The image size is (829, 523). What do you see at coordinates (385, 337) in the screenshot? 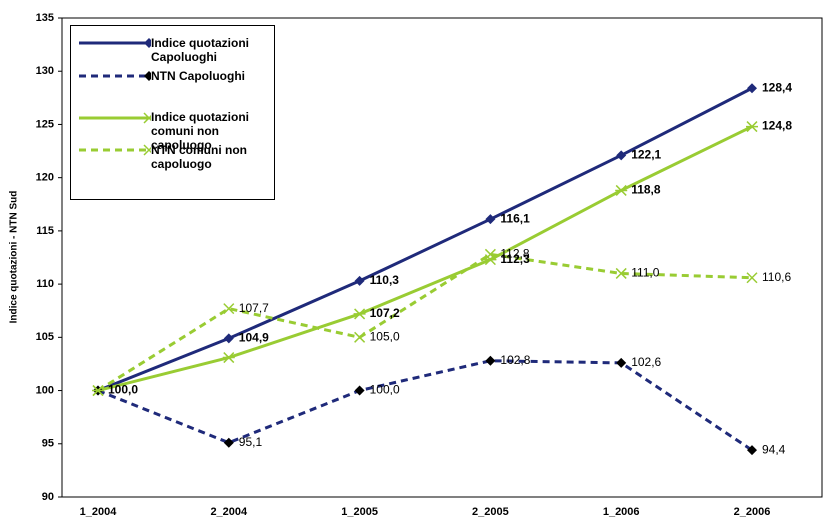
I see `data-label: 105,0` at bounding box center [385, 337].